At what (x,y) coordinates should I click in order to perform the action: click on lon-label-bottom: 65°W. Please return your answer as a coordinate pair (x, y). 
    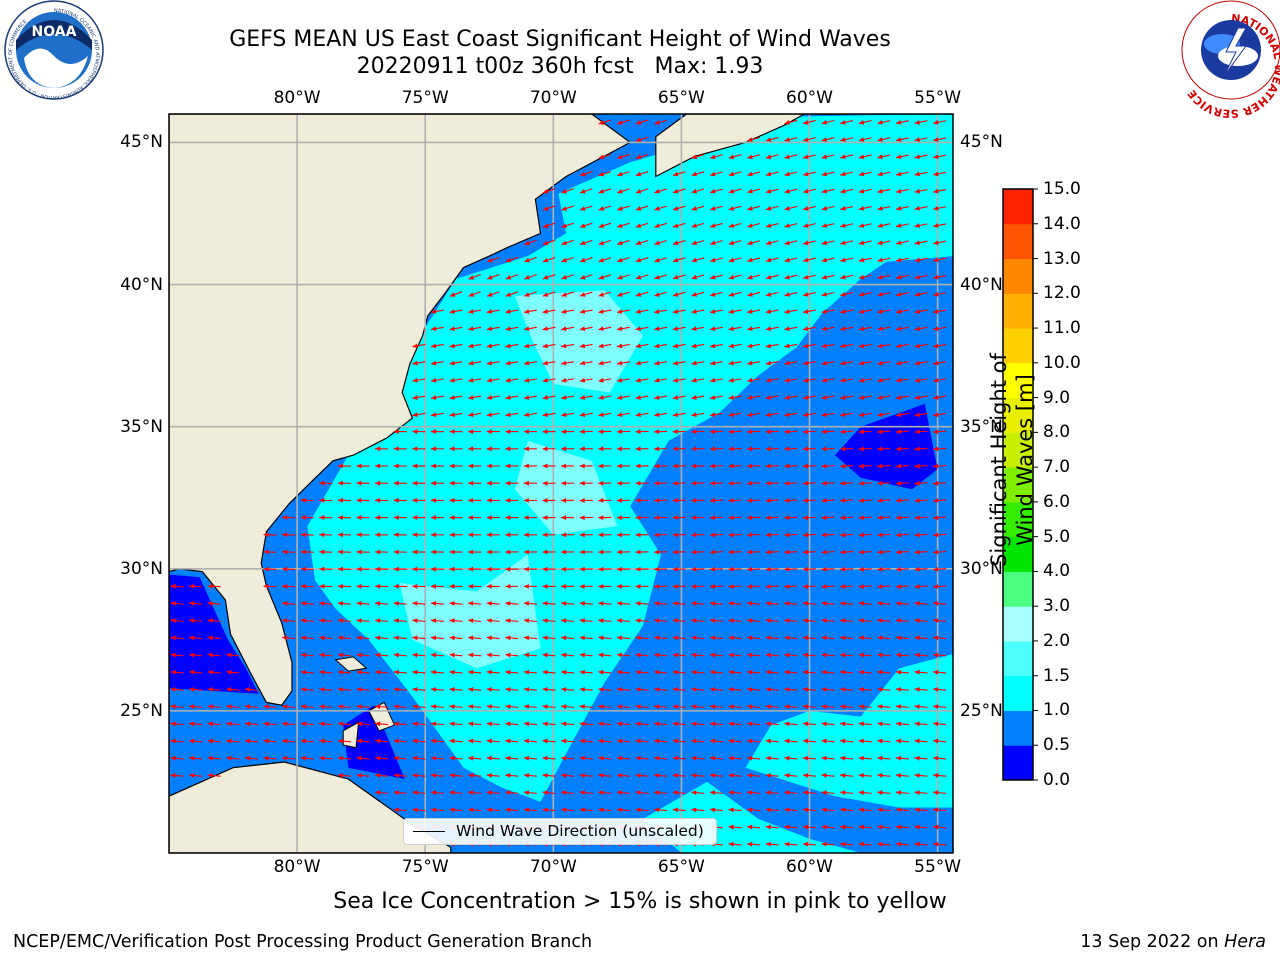
    Looking at the image, I should click on (681, 867).